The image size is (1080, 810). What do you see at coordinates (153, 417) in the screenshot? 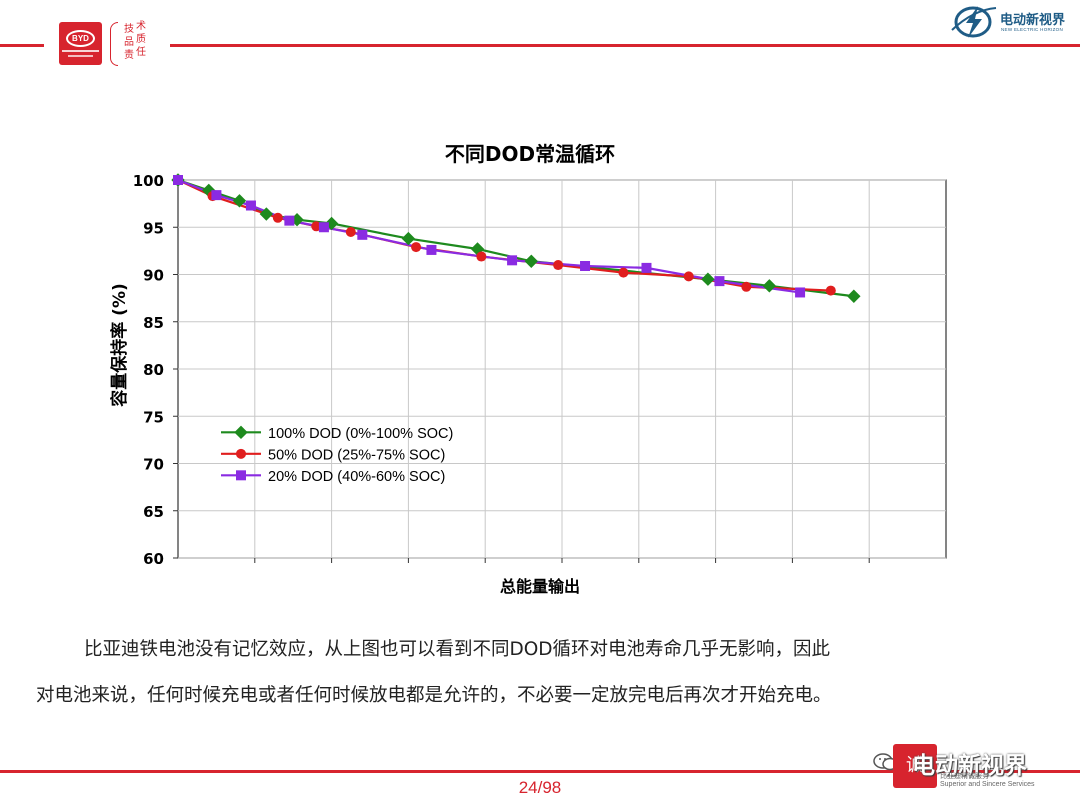
I see `y-tick-label: 75` at bounding box center [153, 417].